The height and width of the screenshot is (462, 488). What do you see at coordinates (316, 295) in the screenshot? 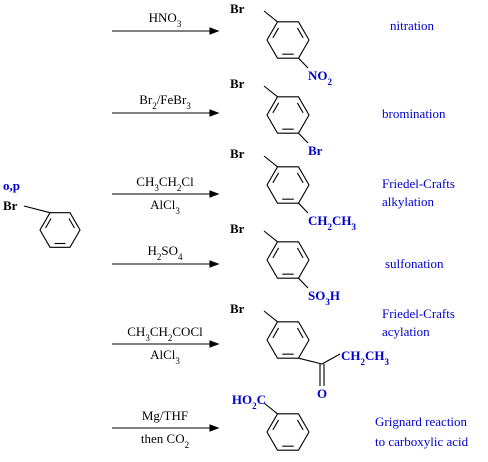
I see `product-substituent-part: SO` at bounding box center [316, 295].